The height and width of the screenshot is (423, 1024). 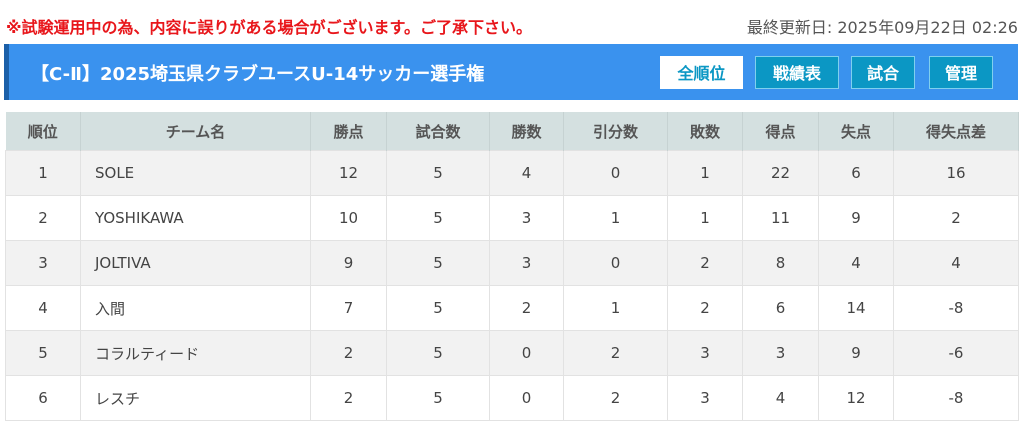 What do you see at coordinates (701, 72) in the screenshot?
I see `nav-standings-button: 全順位` at bounding box center [701, 72].